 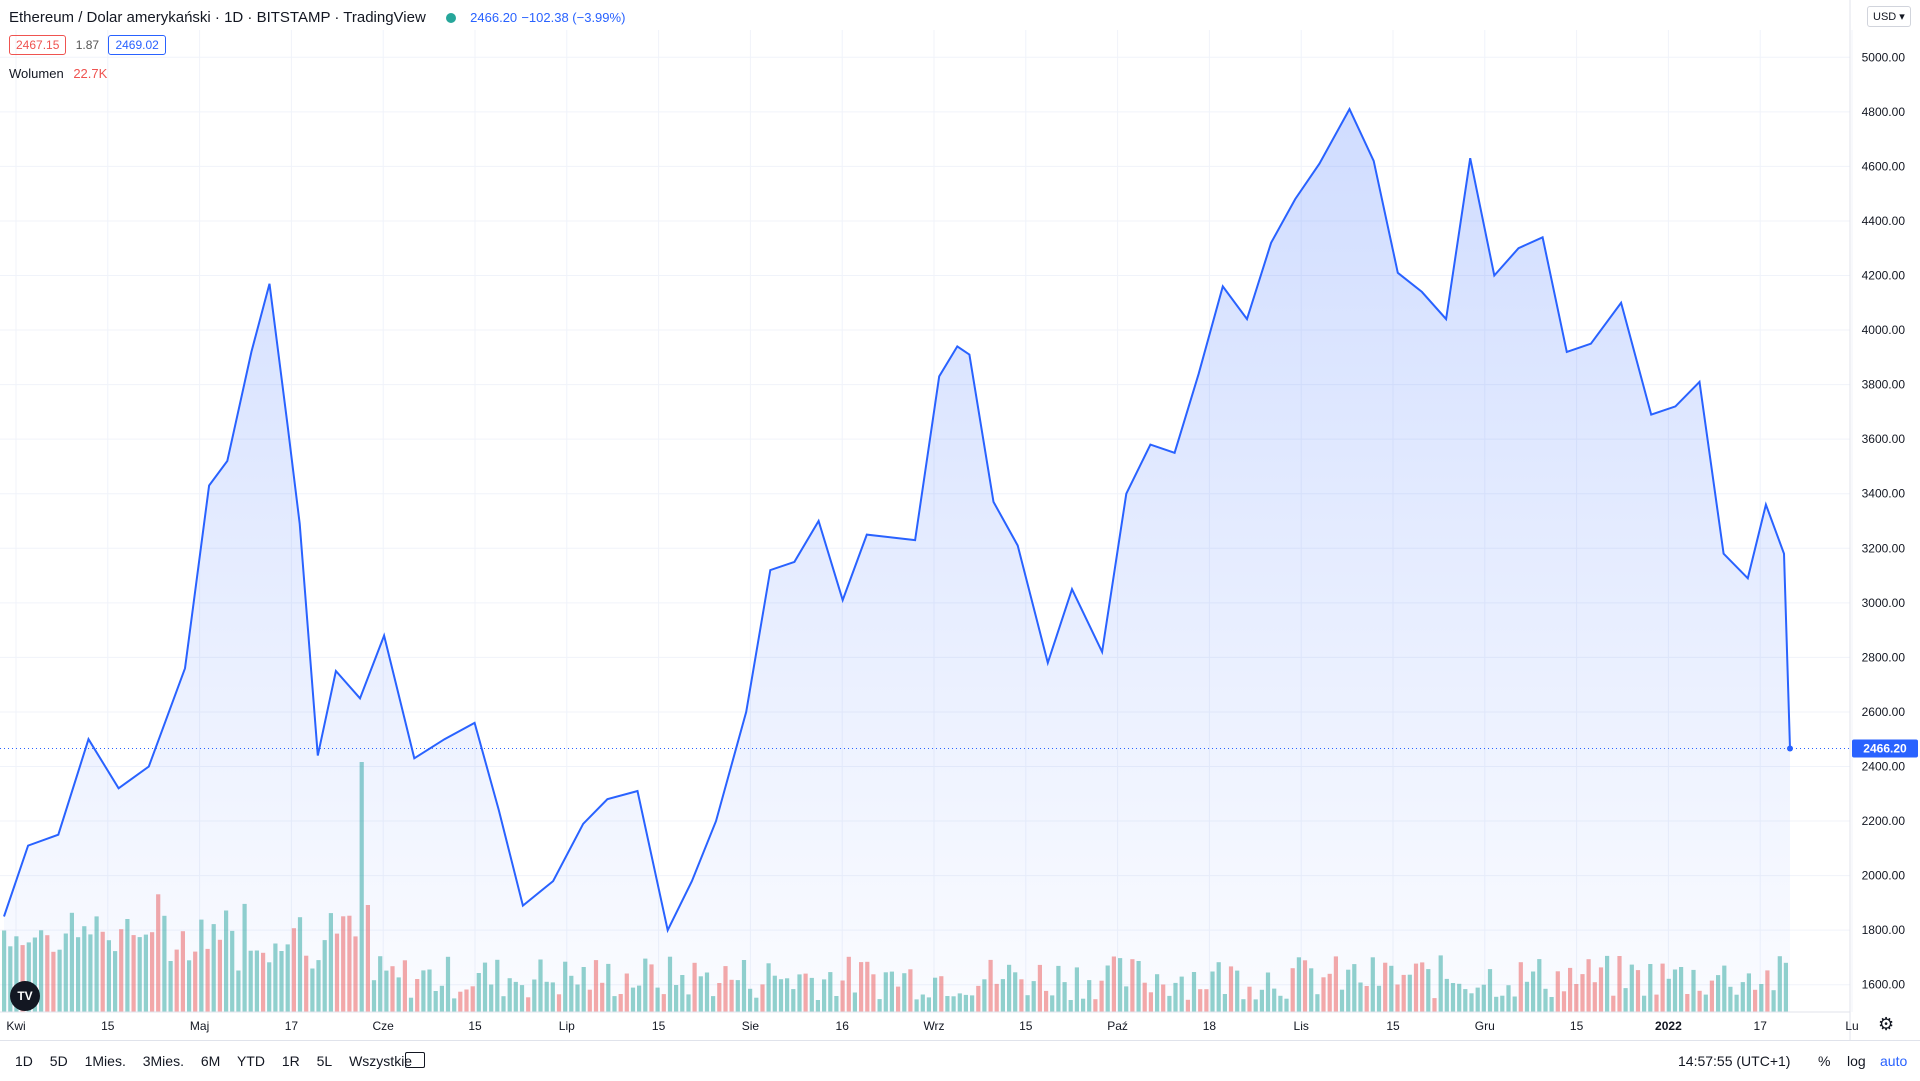 What do you see at coordinates (381, 1061) in the screenshot?
I see `range-all: Wszystkie` at bounding box center [381, 1061].